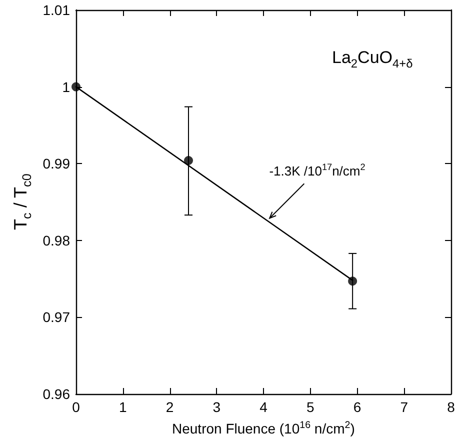 The image size is (465, 447). Describe the element at coordinates (170, 407) in the screenshot. I see `x-tick-label: 2` at that location.